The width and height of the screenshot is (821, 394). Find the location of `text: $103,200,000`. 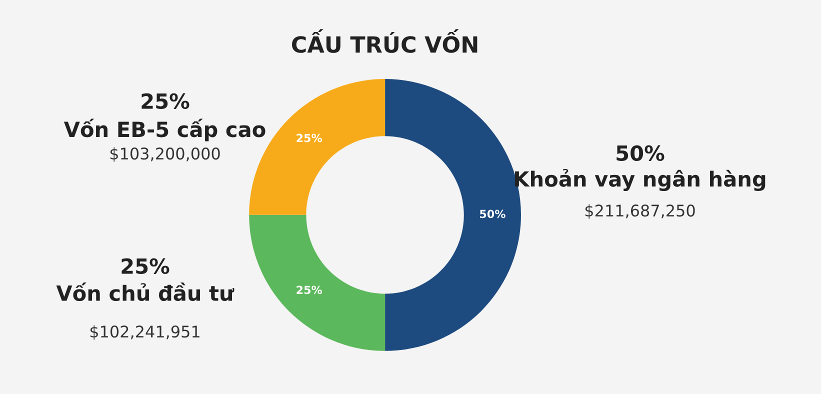

text: $103,200,000 is located at coordinates (165, 154).